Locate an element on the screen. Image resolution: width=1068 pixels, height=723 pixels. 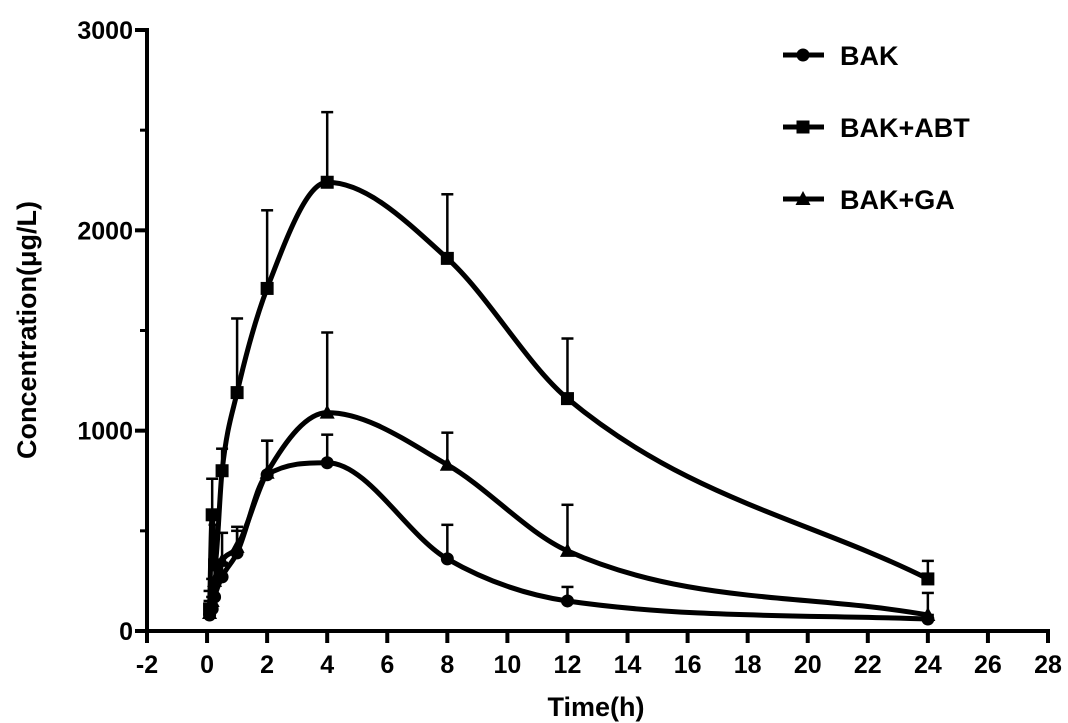
x-tick-label: 10 is located at coordinates (507, 665).